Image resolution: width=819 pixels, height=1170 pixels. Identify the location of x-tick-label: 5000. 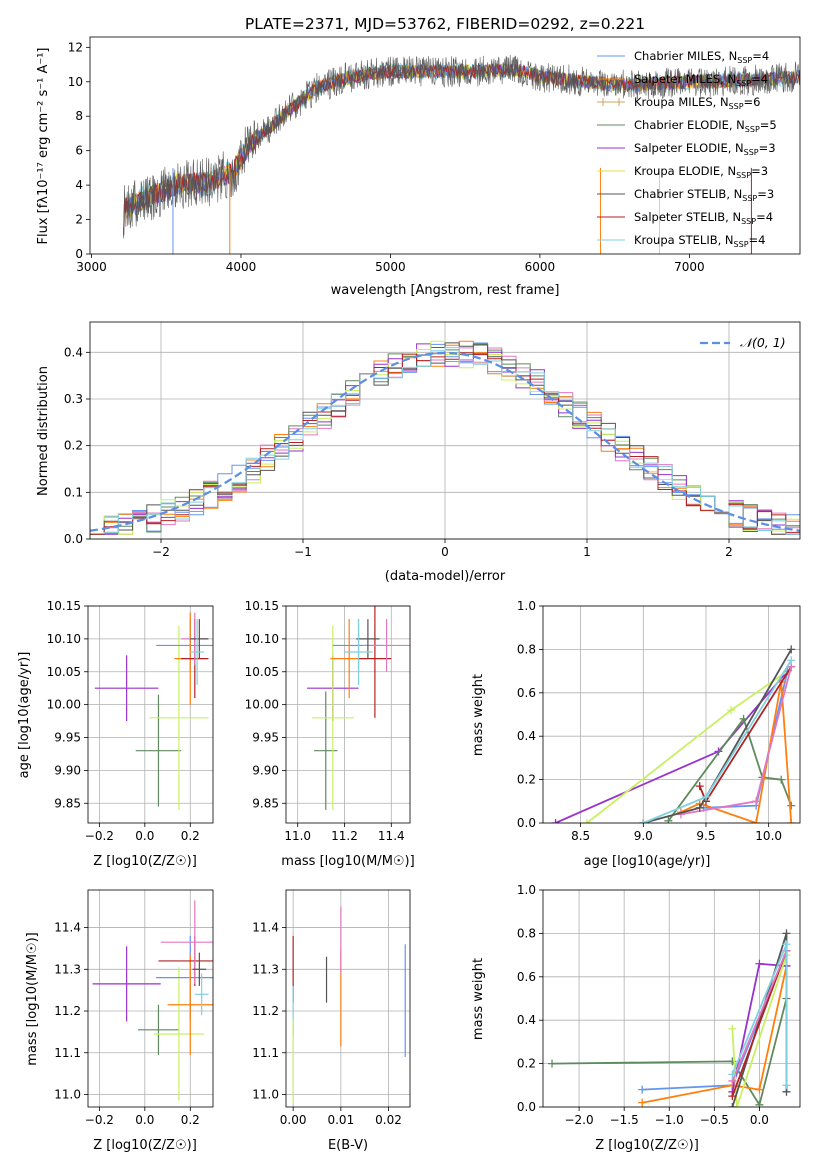
(390, 267).